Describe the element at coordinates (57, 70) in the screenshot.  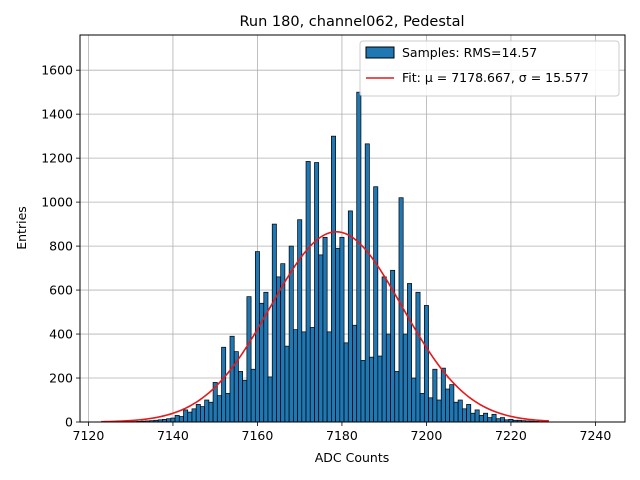
I see `y-tick-label: 1600` at that location.